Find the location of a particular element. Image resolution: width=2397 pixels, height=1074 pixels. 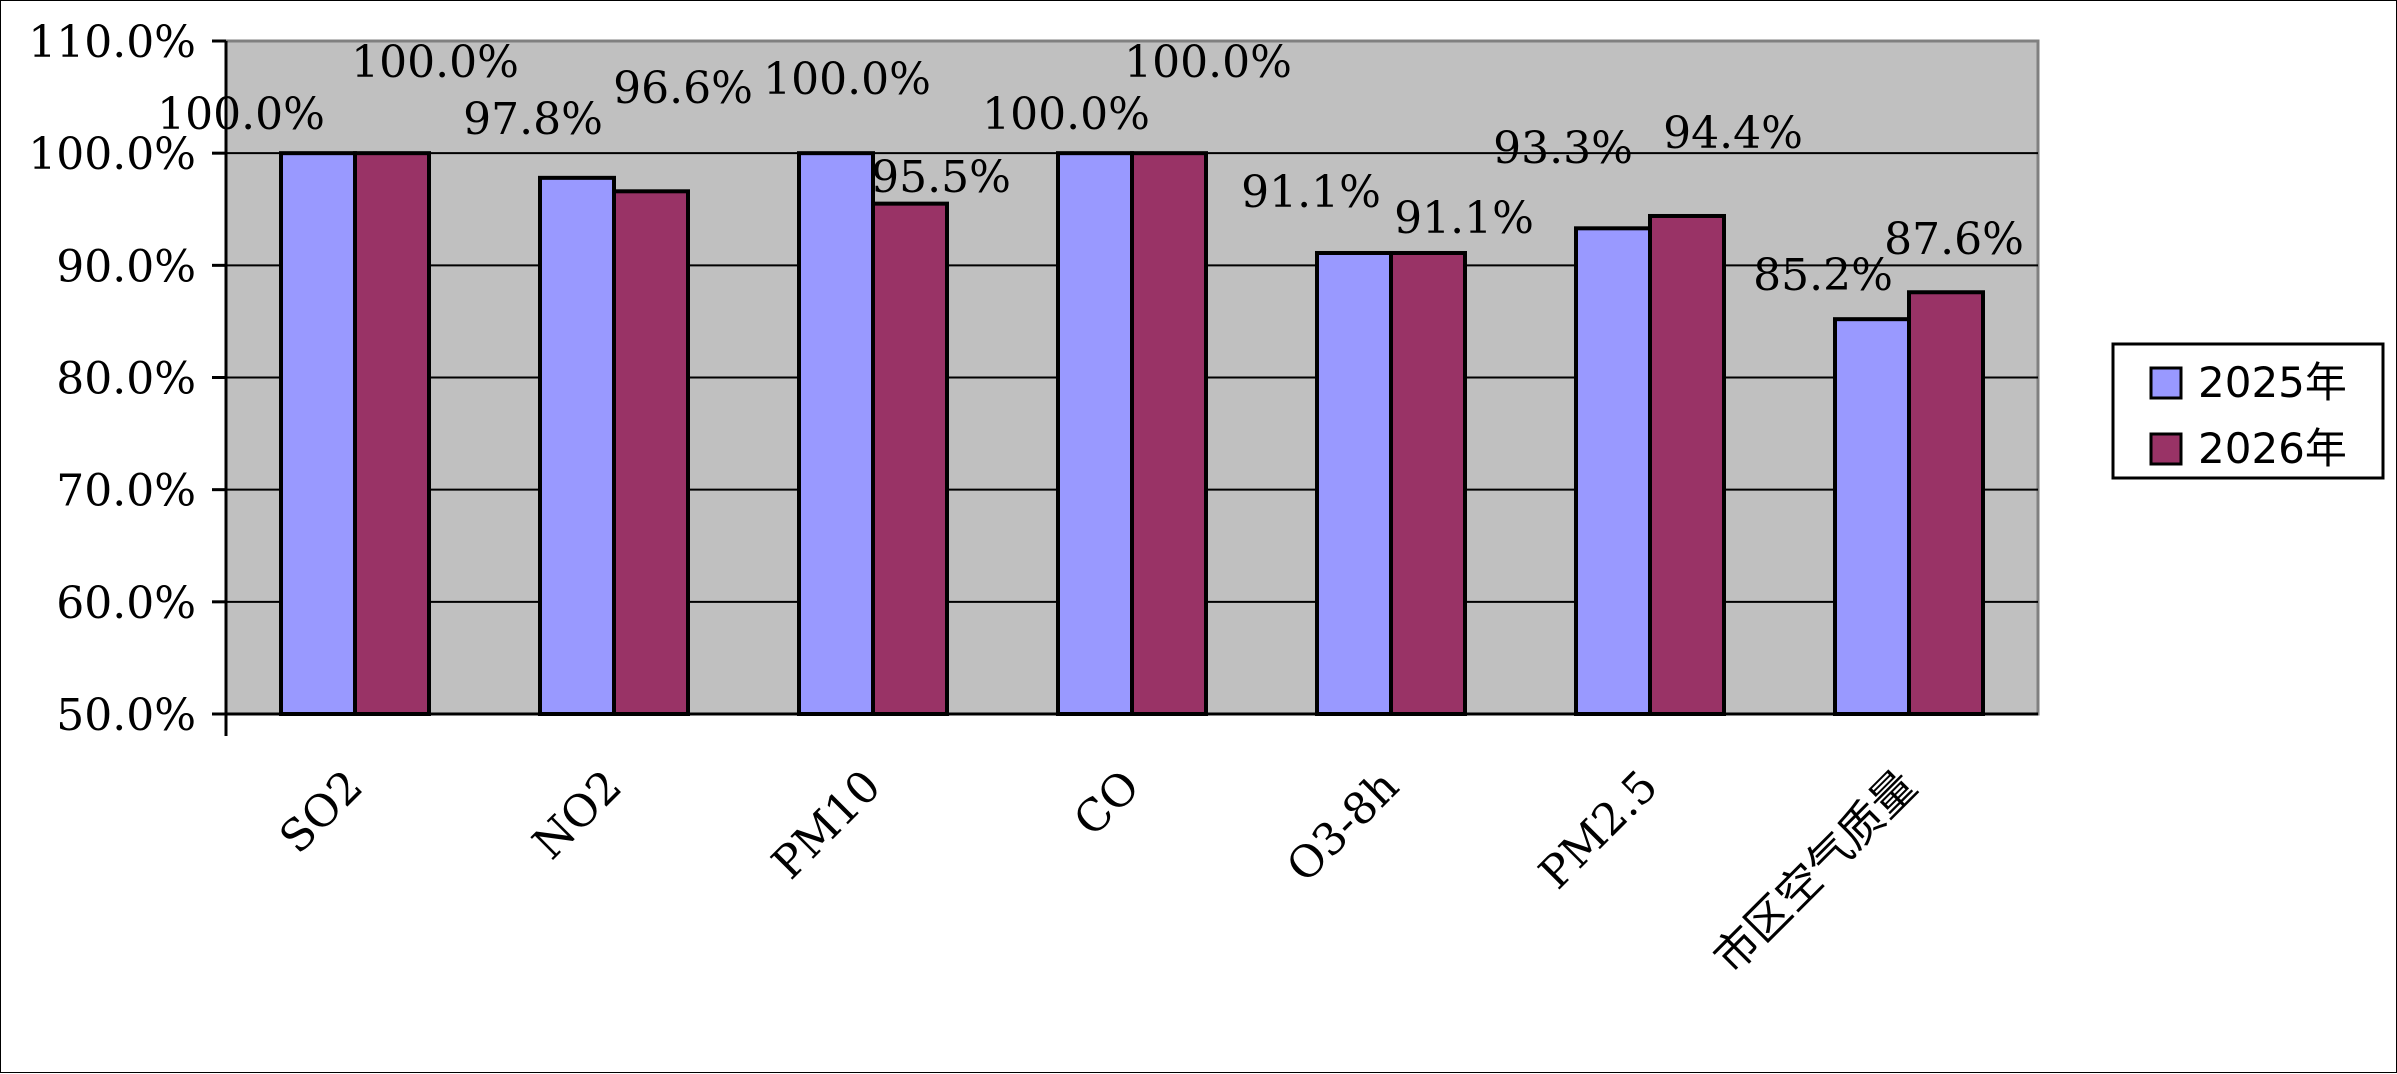

data-label: 95.5% is located at coordinates (941, 177).